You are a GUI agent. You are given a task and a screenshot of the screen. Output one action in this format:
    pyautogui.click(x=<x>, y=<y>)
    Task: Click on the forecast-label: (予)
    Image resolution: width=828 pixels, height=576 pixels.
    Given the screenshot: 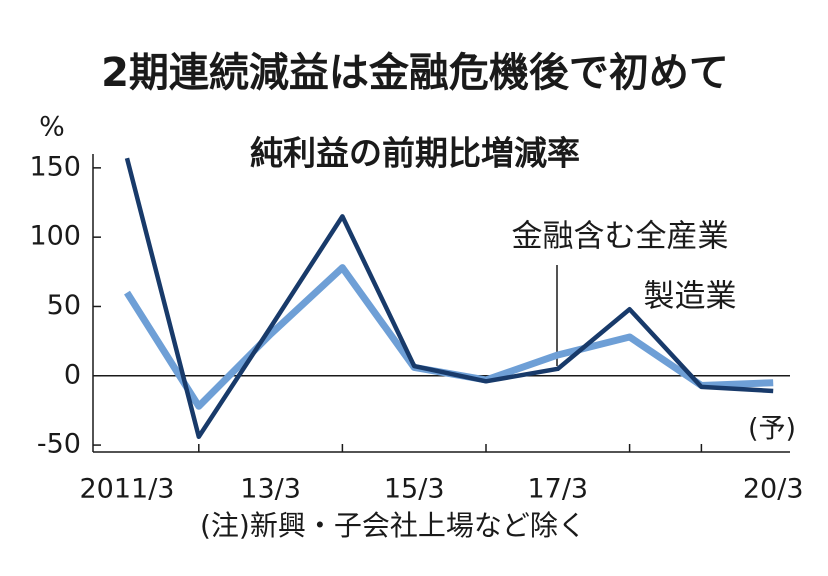 What is the action you would take?
    pyautogui.click(x=772, y=429)
    